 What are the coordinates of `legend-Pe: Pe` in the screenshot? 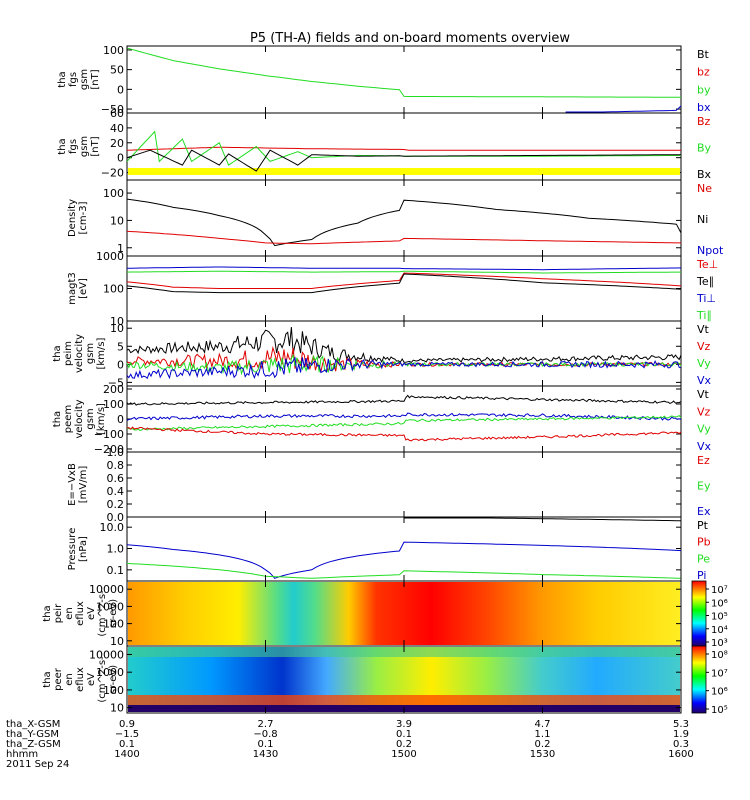 It's located at (703, 558).